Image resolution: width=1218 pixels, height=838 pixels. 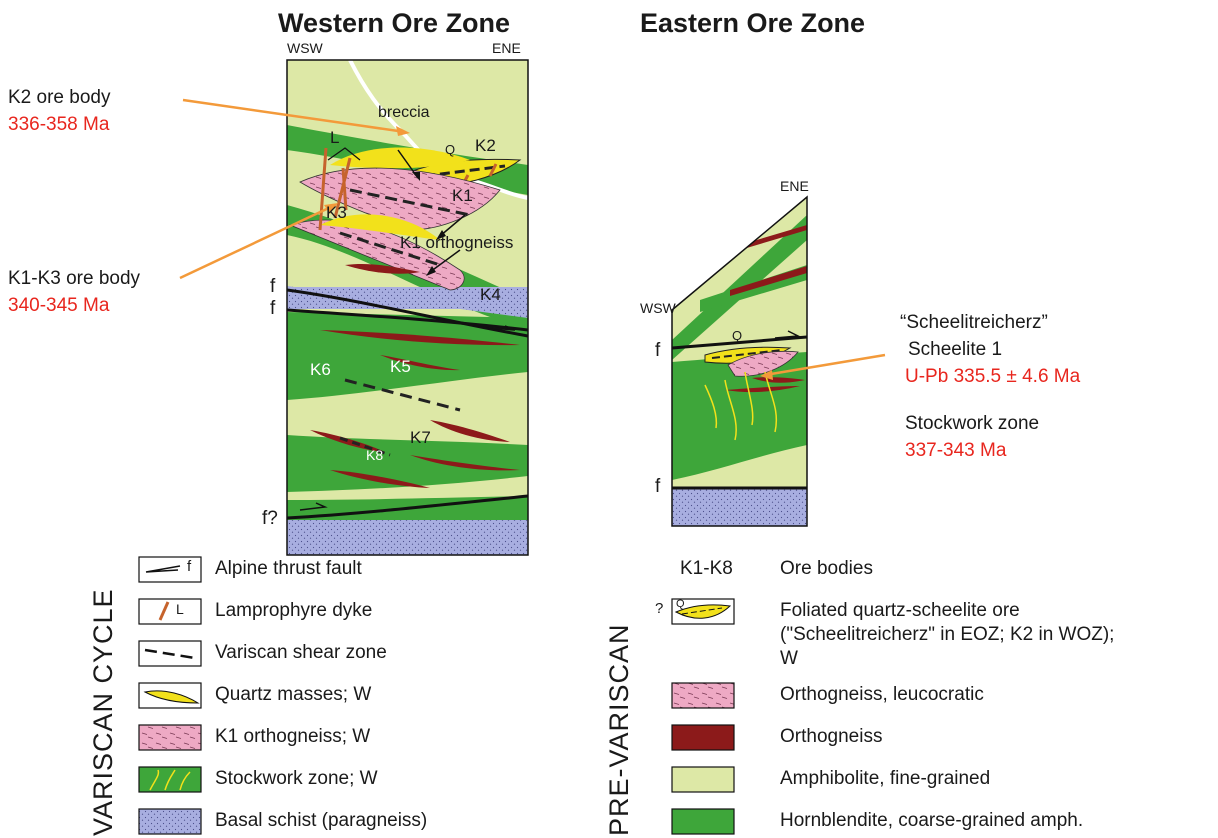 What do you see at coordinates (301, 652) in the screenshot?
I see `legend-variscan-shear-zone: Variscan shear zone` at bounding box center [301, 652].